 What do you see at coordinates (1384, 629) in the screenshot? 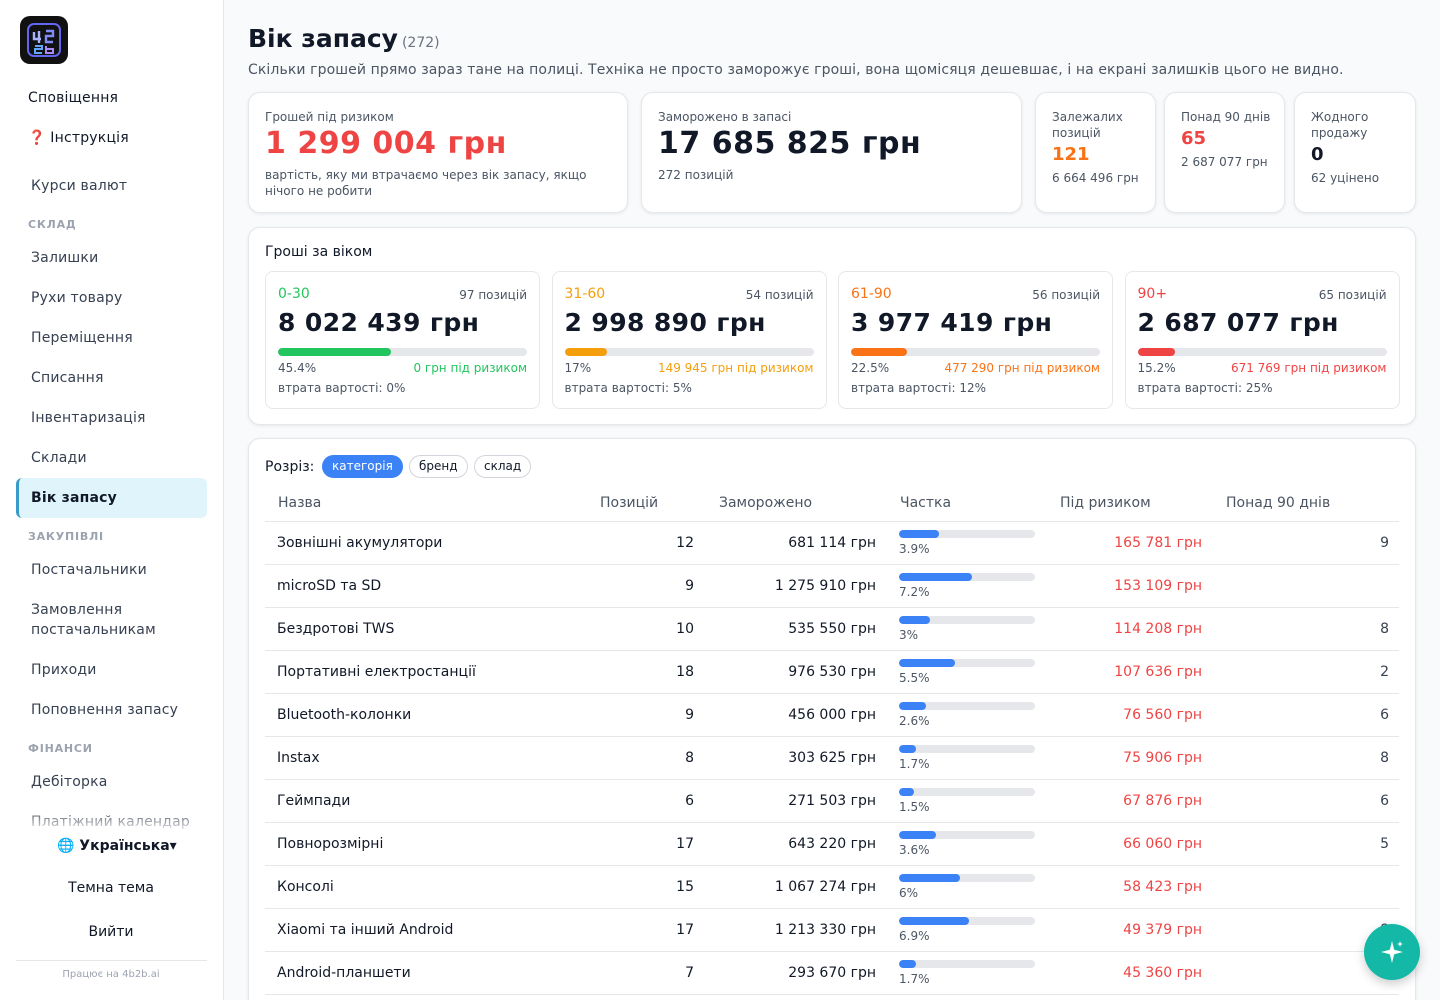
I see `row-over90: 8` at bounding box center [1384, 629].